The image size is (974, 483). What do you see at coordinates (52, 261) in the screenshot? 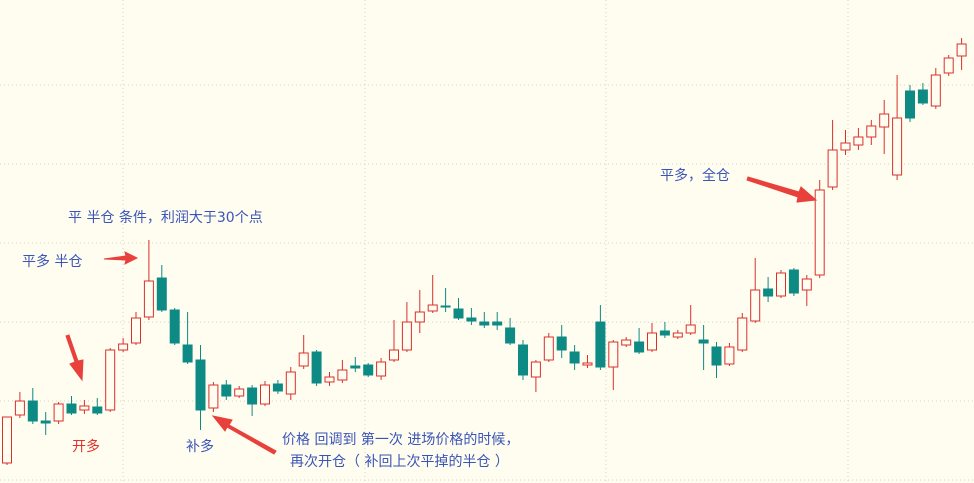
I see `annotation: 平多 半仓` at bounding box center [52, 261].